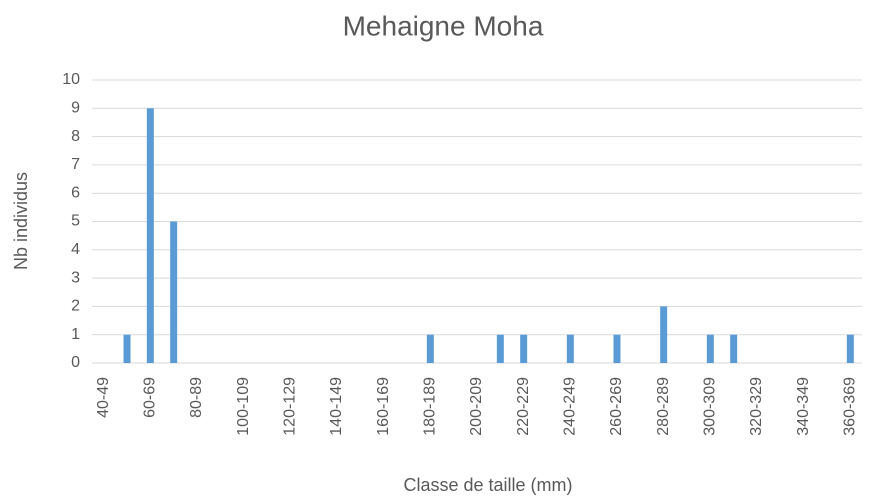 Image resolution: width=872 pixels, height=497 pixels. Describe the element at coordinates (443, 25) in the screenshot. I see `chart-title: Mehaigne Moha` at that location.